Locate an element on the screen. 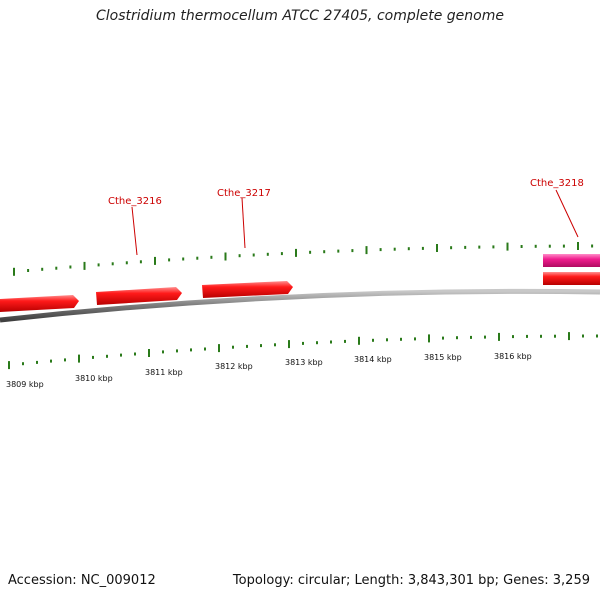 The width and height of the screenshot is (600, 600). scale-label-3811: 3811 kbp is located at coordinates (164, 372).